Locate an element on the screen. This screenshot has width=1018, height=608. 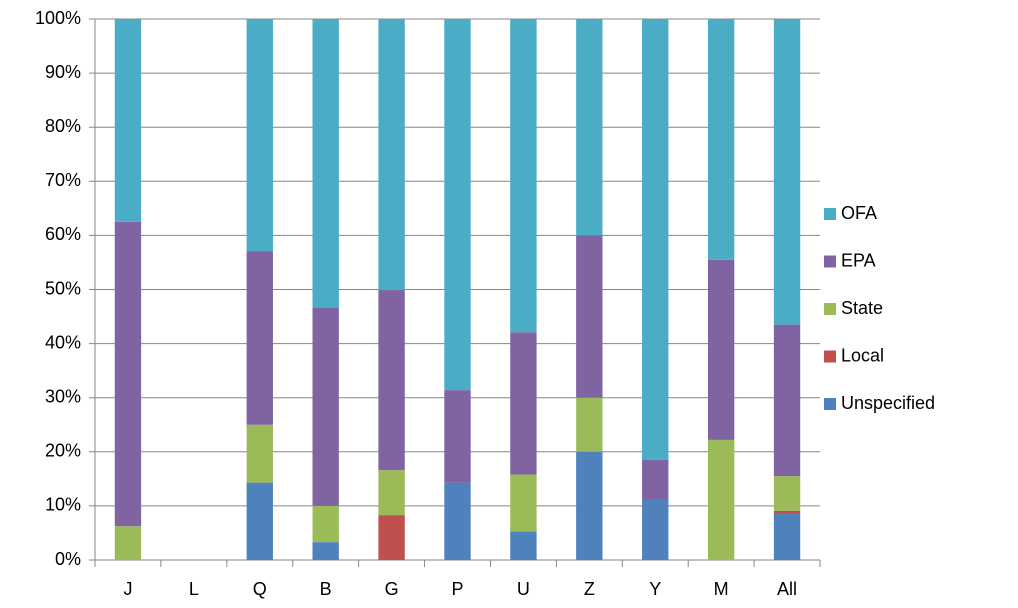
y-tick-label: 10% is located at coordinates (63, 505).